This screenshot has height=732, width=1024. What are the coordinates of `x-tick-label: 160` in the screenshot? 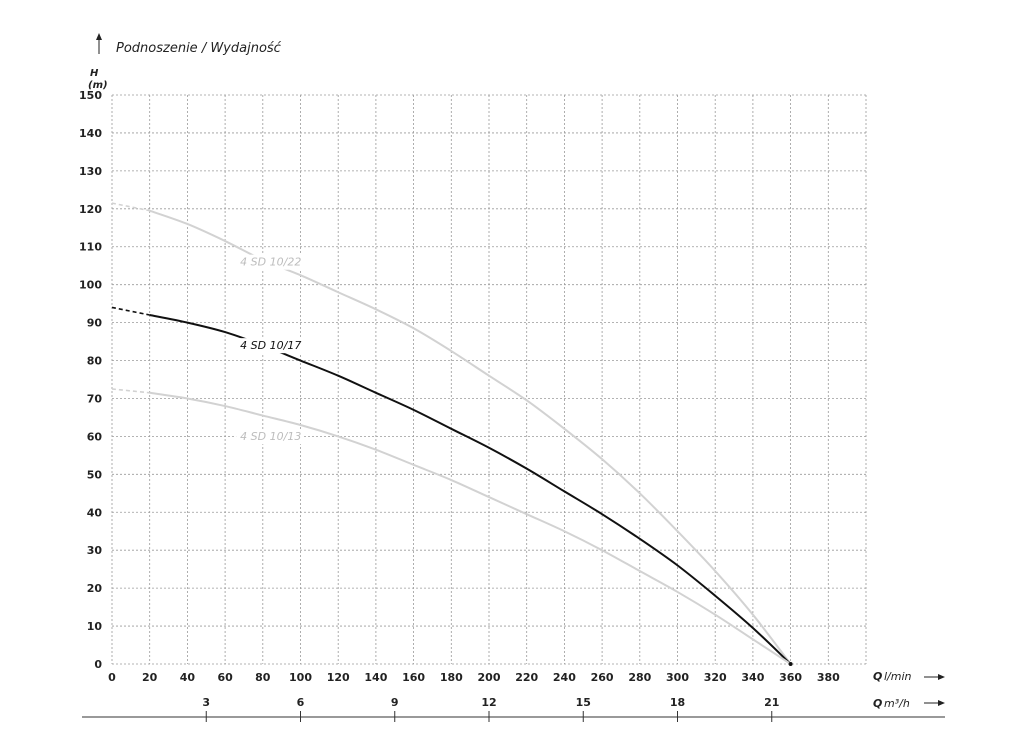 It's located at (413, 677).